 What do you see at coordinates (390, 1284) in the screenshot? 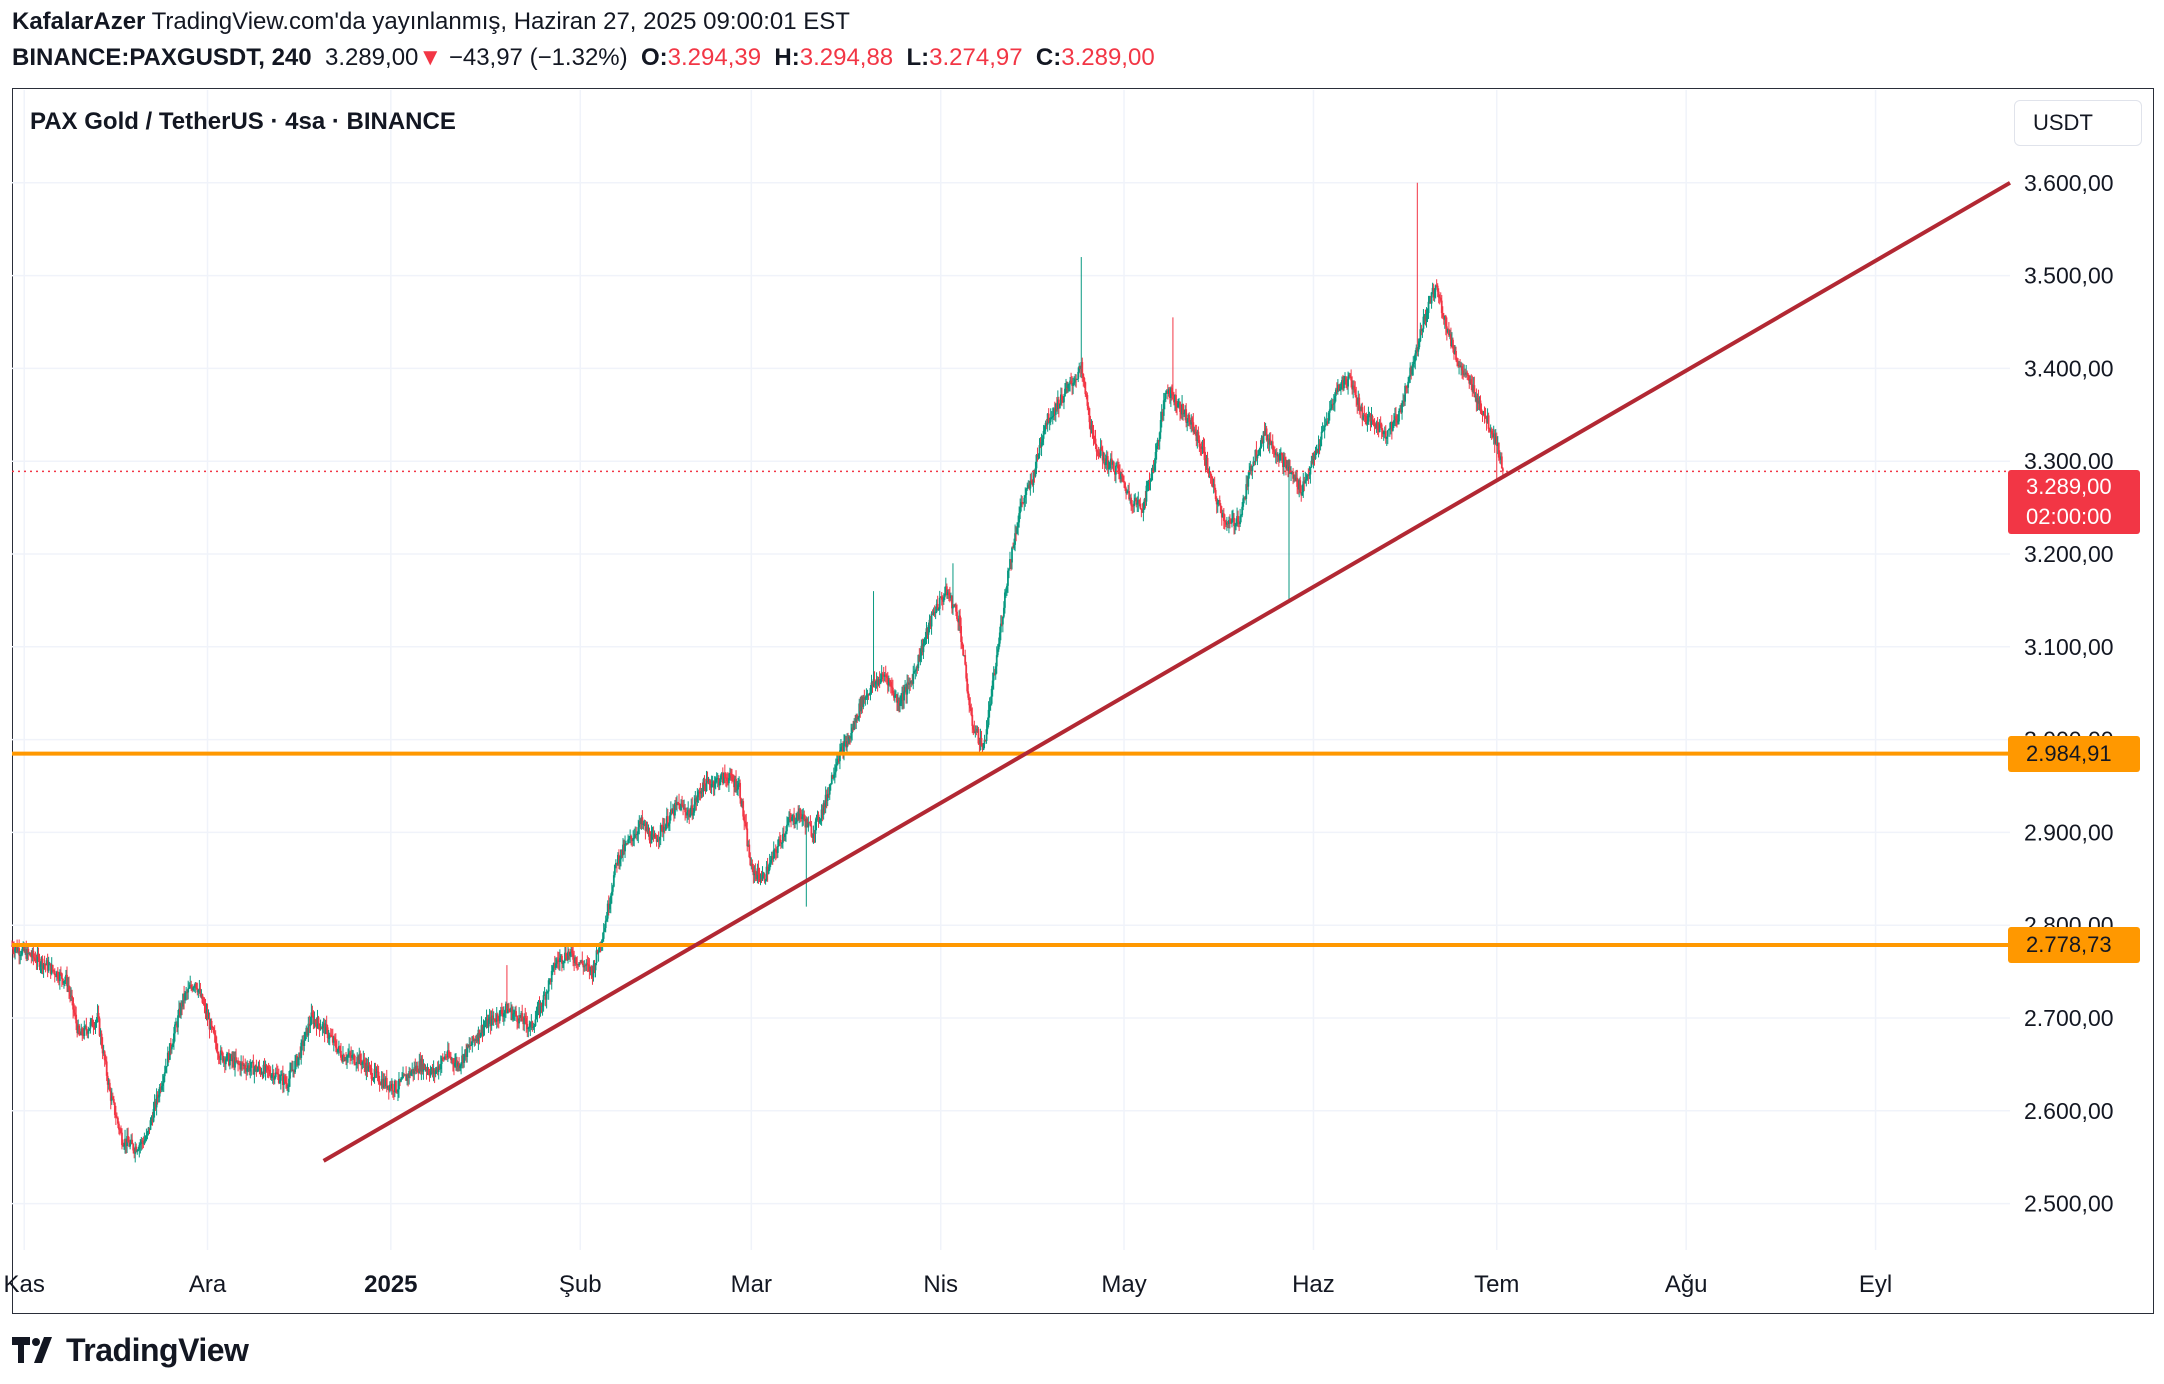
I see `time-tick-label: 2025` at bounding box center [390, 1284].